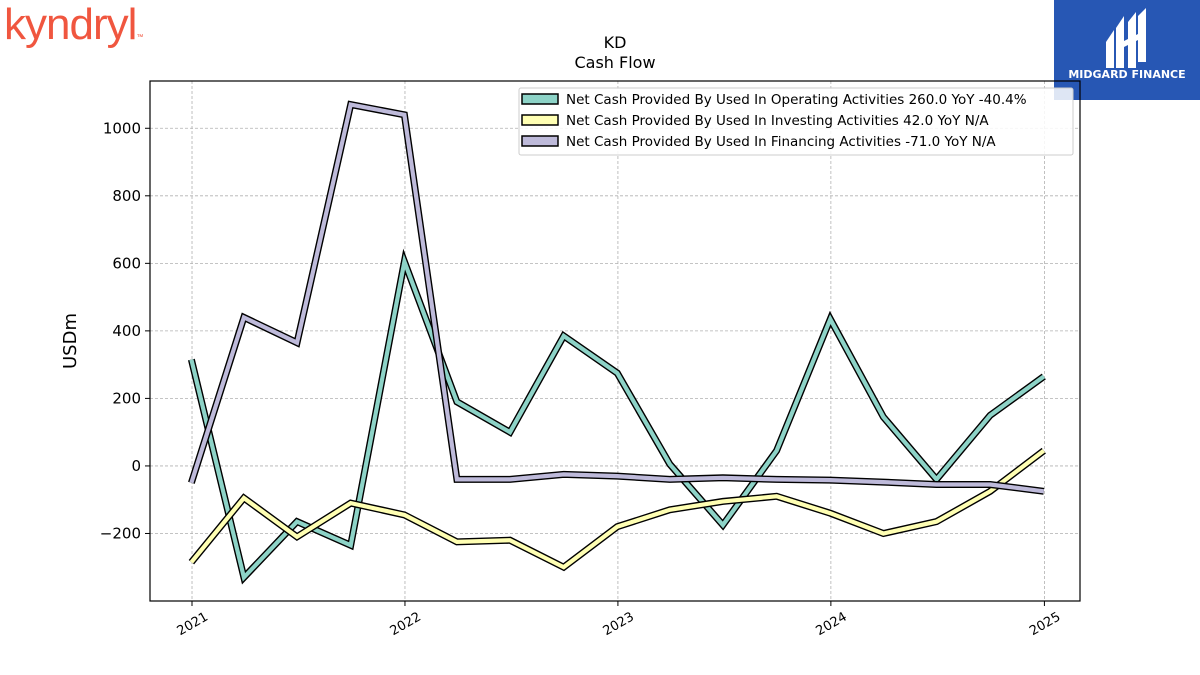 This screenshot has height=675, width=1200. What do you see at coordinates (126, 263) in the screenshot?
I see `y-tick-label: 600` at bounding box center [126, 263].